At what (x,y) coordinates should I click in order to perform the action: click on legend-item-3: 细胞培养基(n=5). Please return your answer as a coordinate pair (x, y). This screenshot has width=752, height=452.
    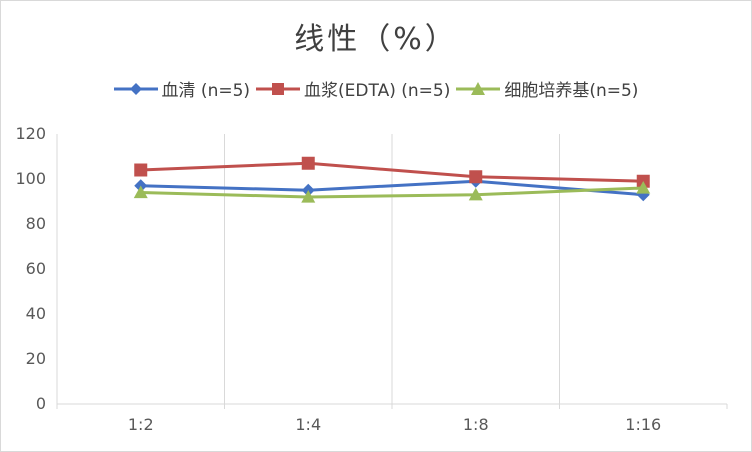
    Looking at the image, I should click on (547, 88).